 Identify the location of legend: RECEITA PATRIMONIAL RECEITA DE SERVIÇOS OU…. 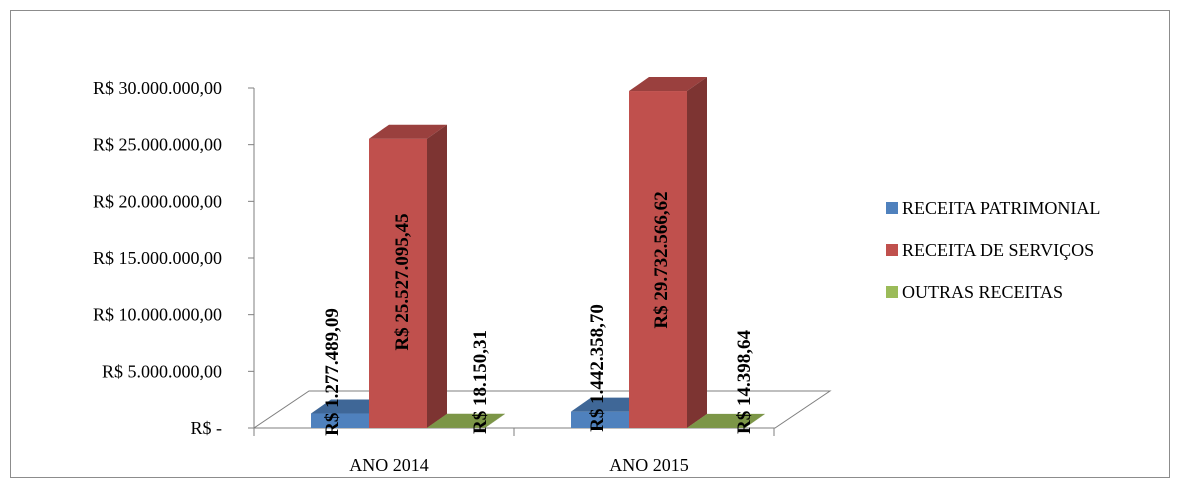
(993, 250).